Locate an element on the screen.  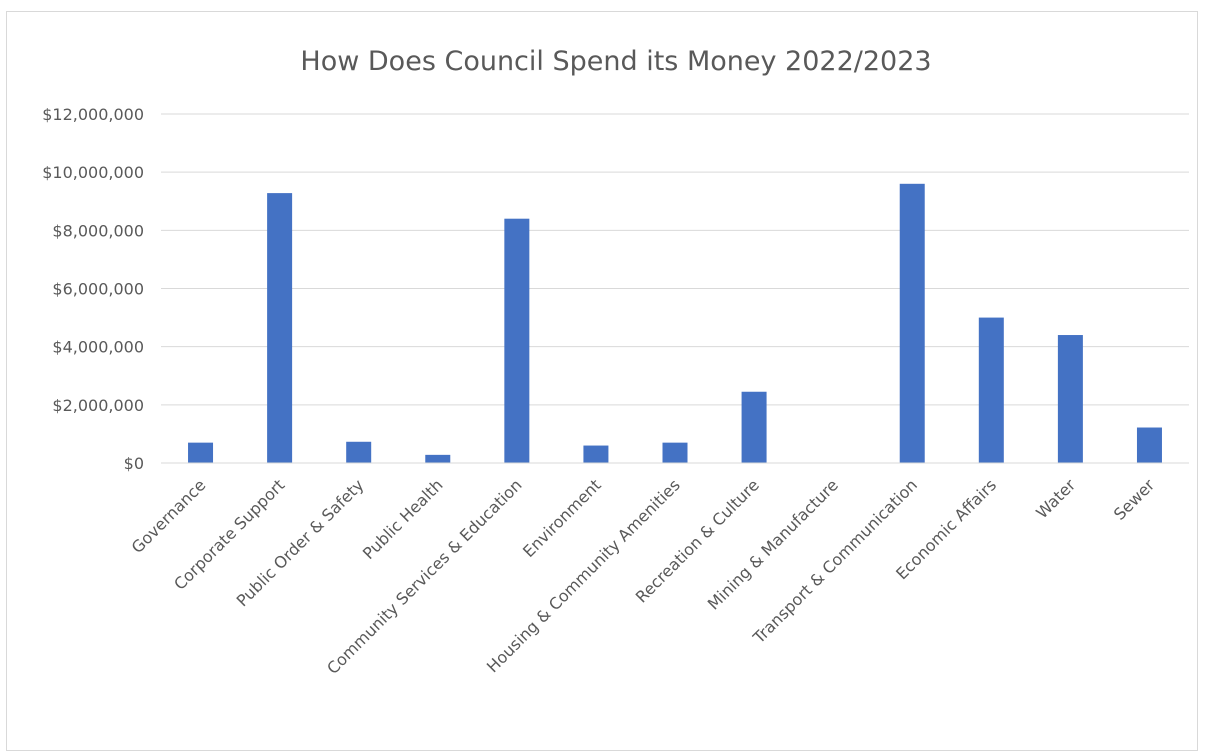
x-category-label: Public Order & Safety is located at coordinates (300, 542).